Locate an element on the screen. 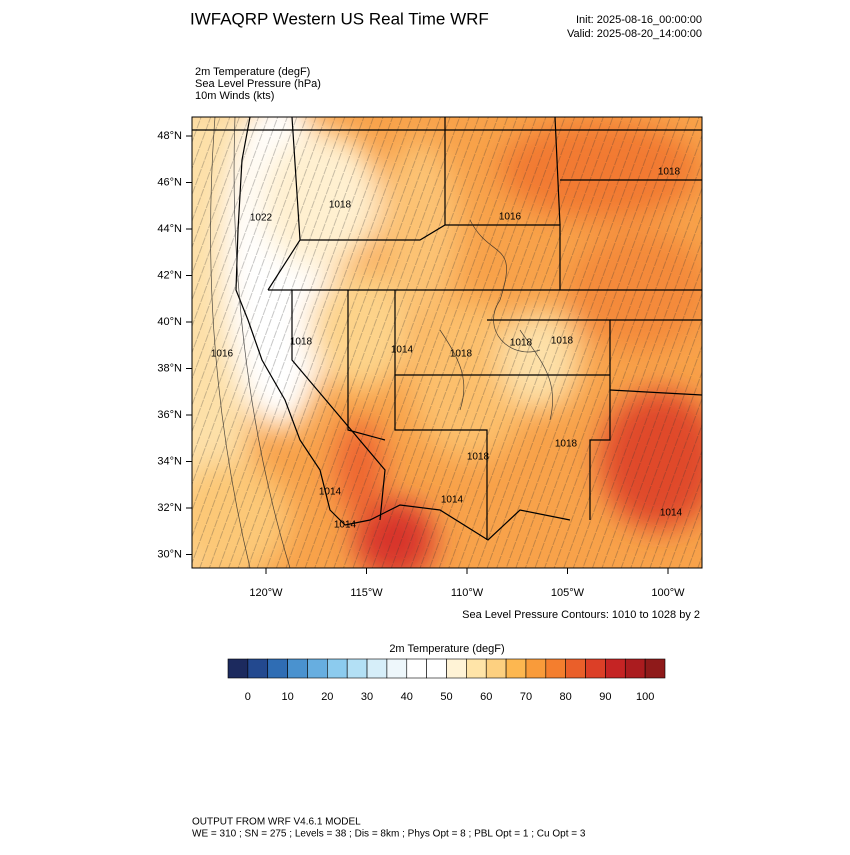 This screenshot has height=855, width=850. lon-label: 100°W is located at coordinates (668, 593).